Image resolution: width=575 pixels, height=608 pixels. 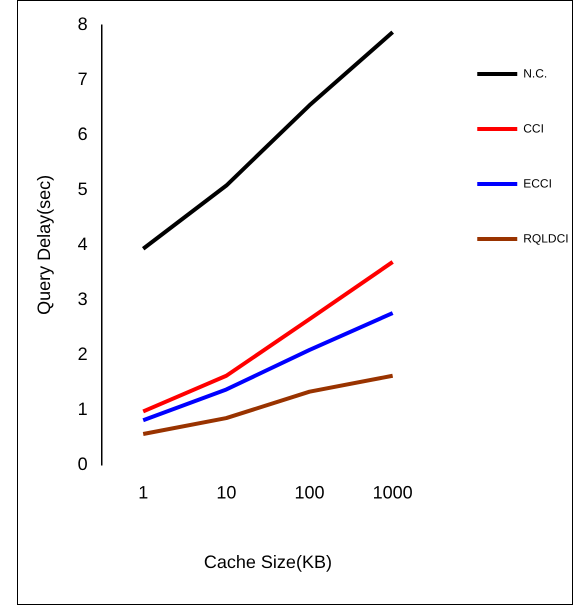 I want to click on legend-label: ECCI, so click(x=537, y=183).